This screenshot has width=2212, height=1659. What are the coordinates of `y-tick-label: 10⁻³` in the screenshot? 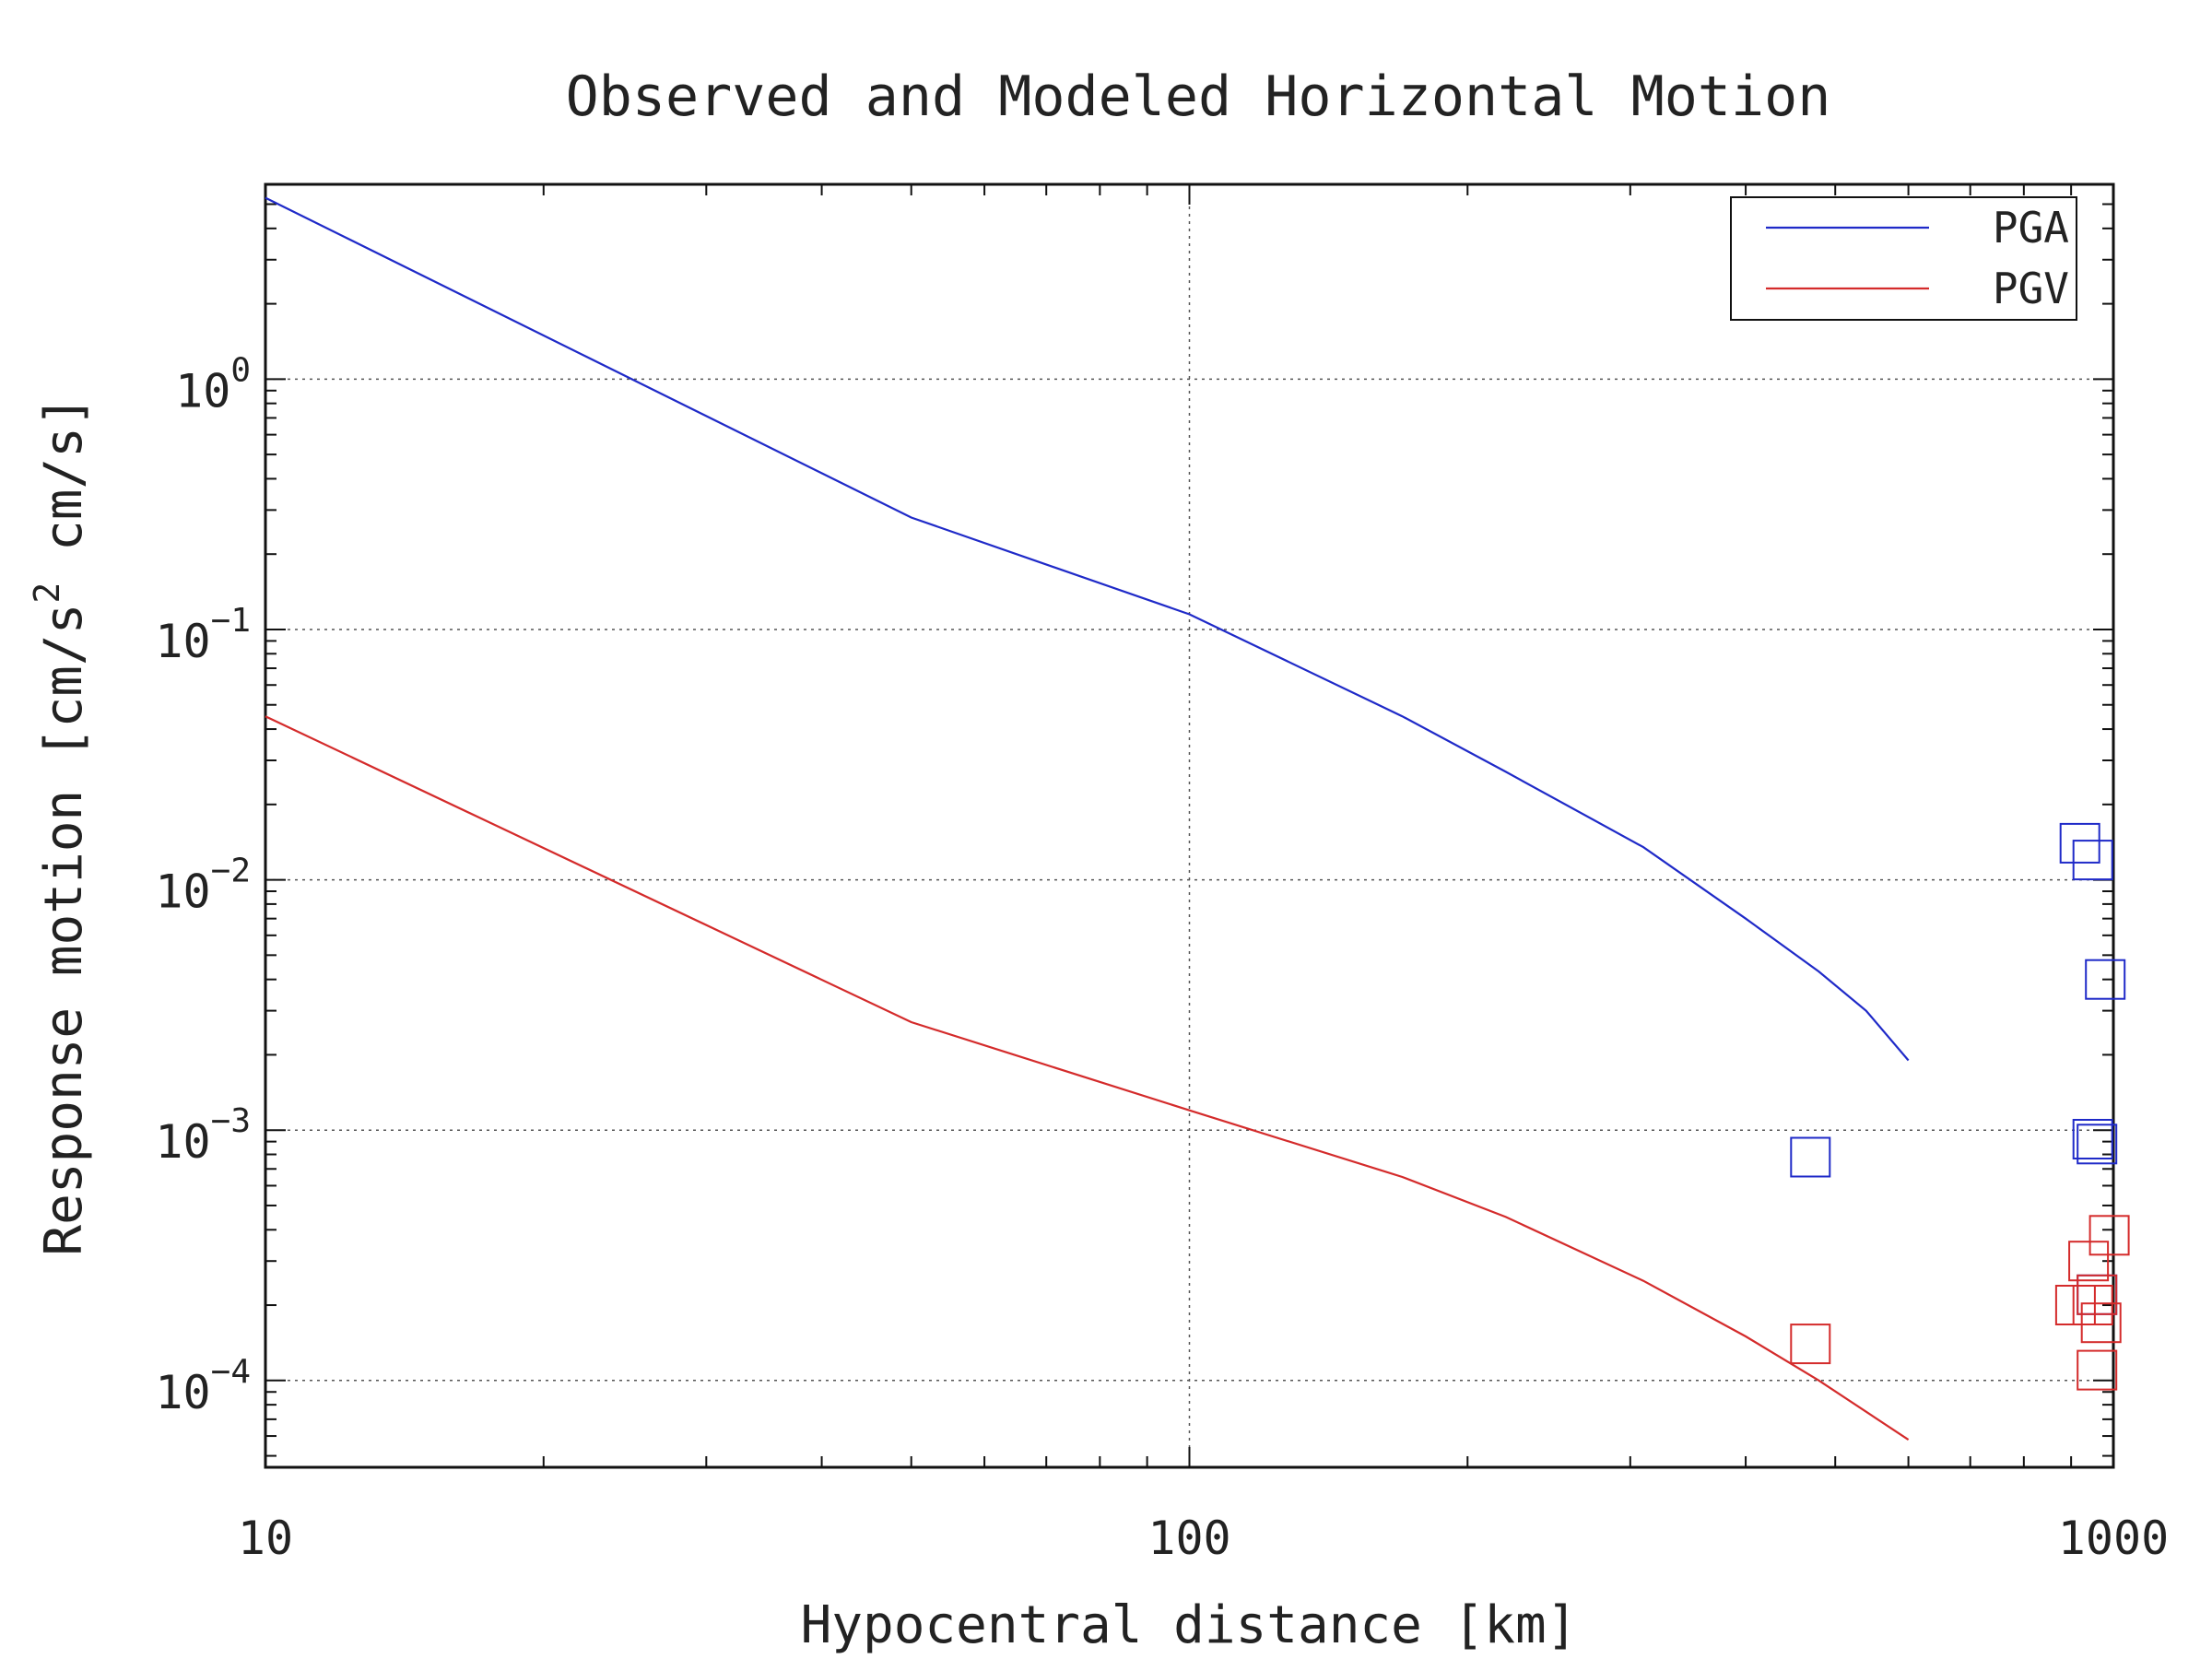 It's located at (203, 1135).